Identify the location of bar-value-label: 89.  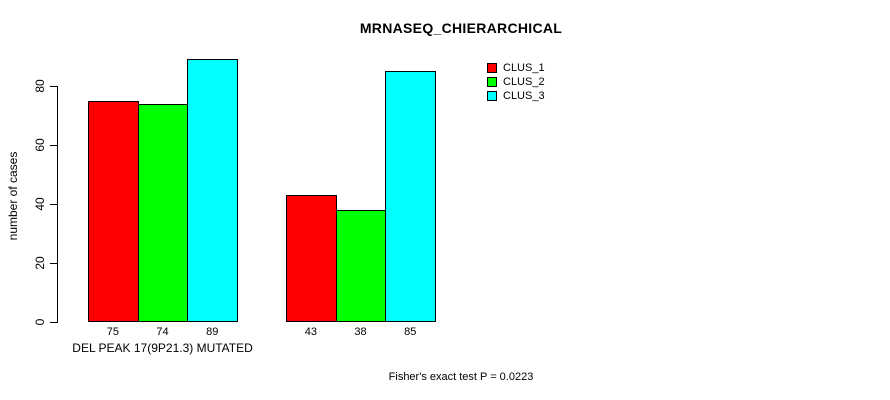
(212, 331).